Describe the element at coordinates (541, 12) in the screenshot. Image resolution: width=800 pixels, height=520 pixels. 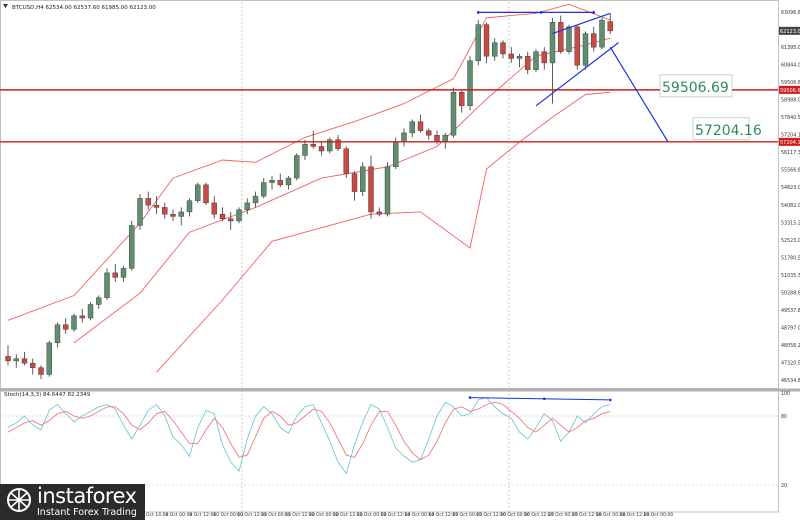
I see `wedge-anchor-mid` at that location.